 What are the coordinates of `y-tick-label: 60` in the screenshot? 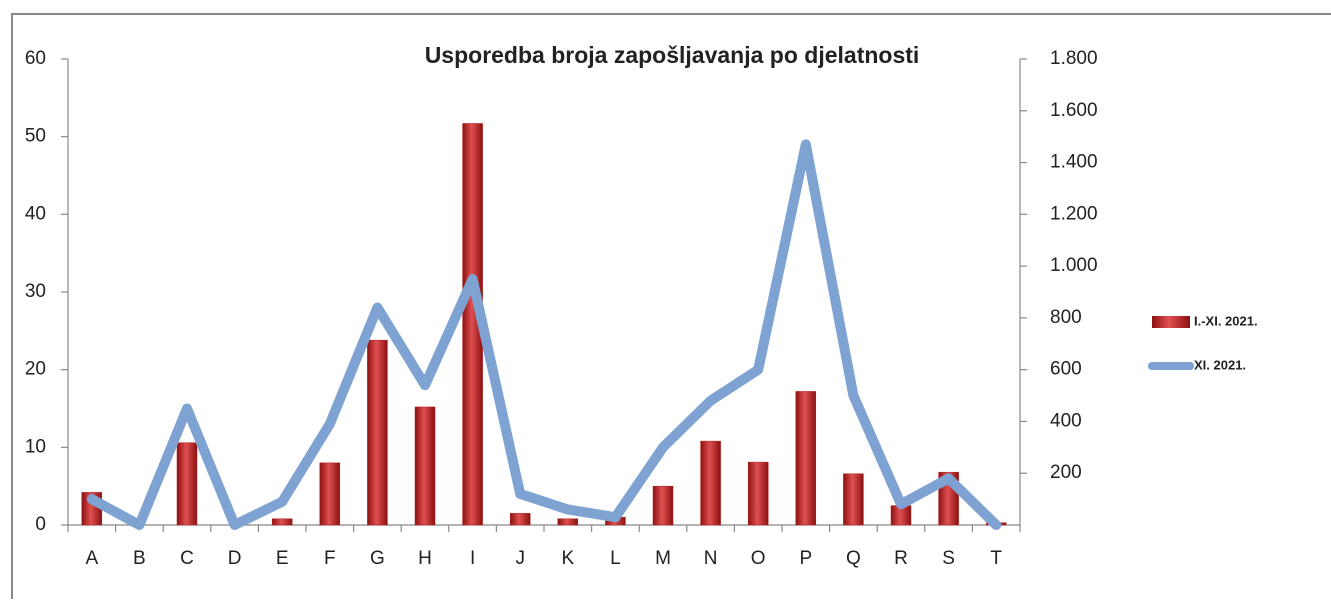 It's located at (35, 58).